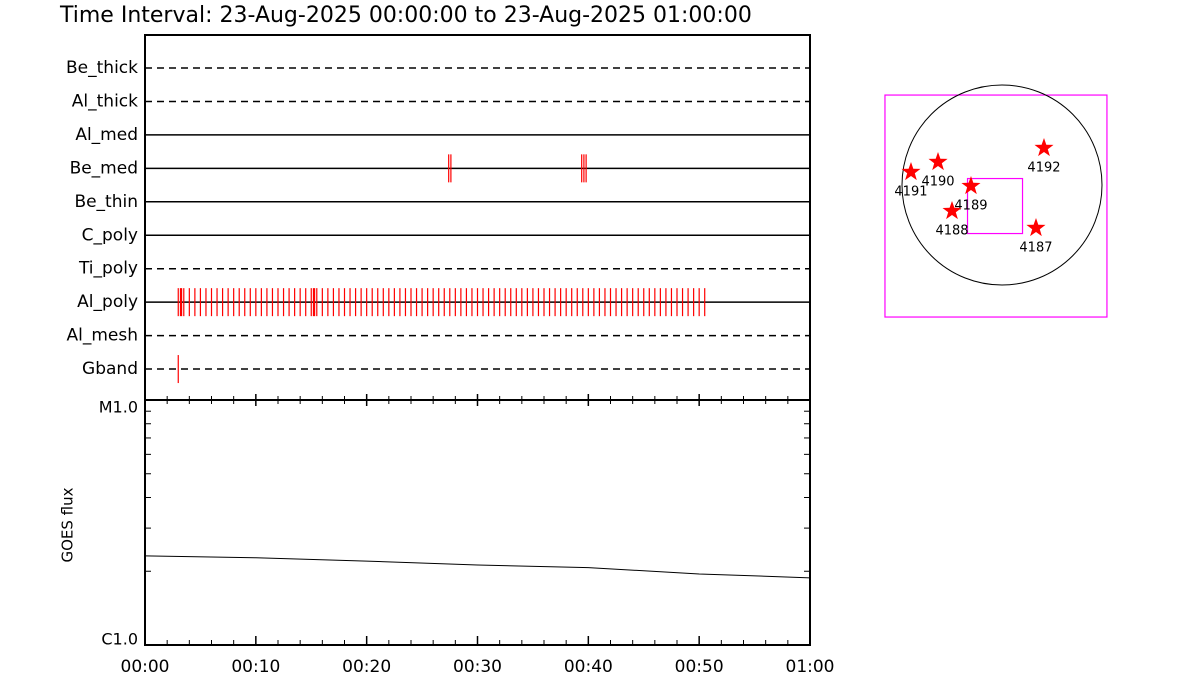 Image resolution: width=1200 pixels, height=700 pixels. What do you see at coordinates (105, 101) in the screenshot?
I see `filter-label: Al_thick` at bounding box center [105, 101].